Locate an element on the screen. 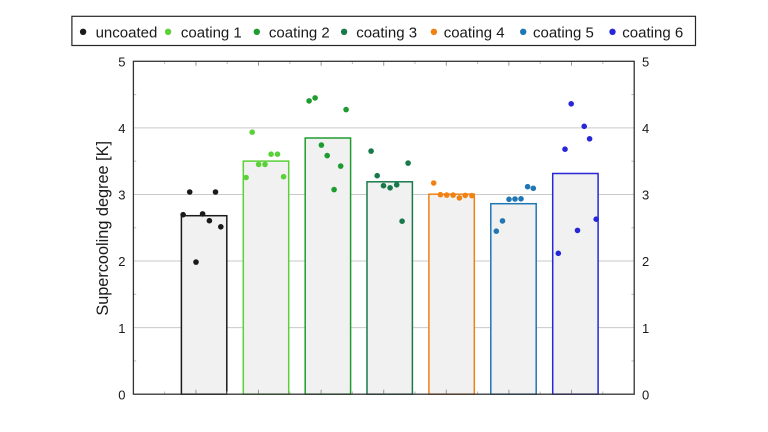  svg-text: coating 4 is located at coordinates (474, 33).